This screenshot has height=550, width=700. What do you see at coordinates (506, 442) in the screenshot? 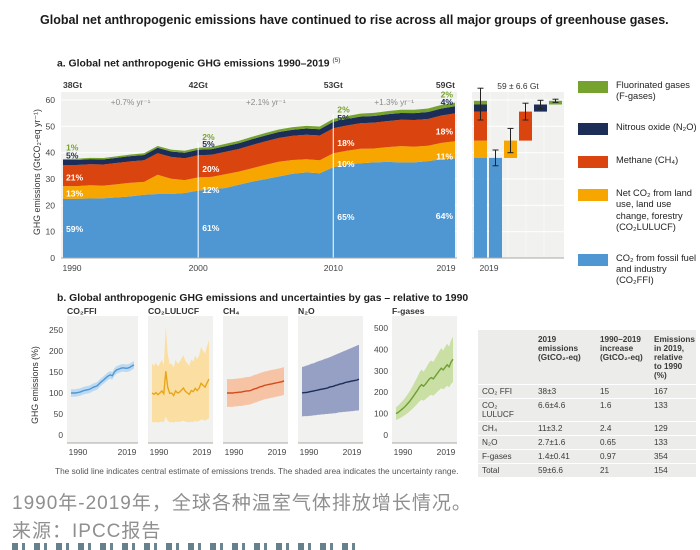
I see `table-row-label: N₂O` at bounding box center [506, 442].